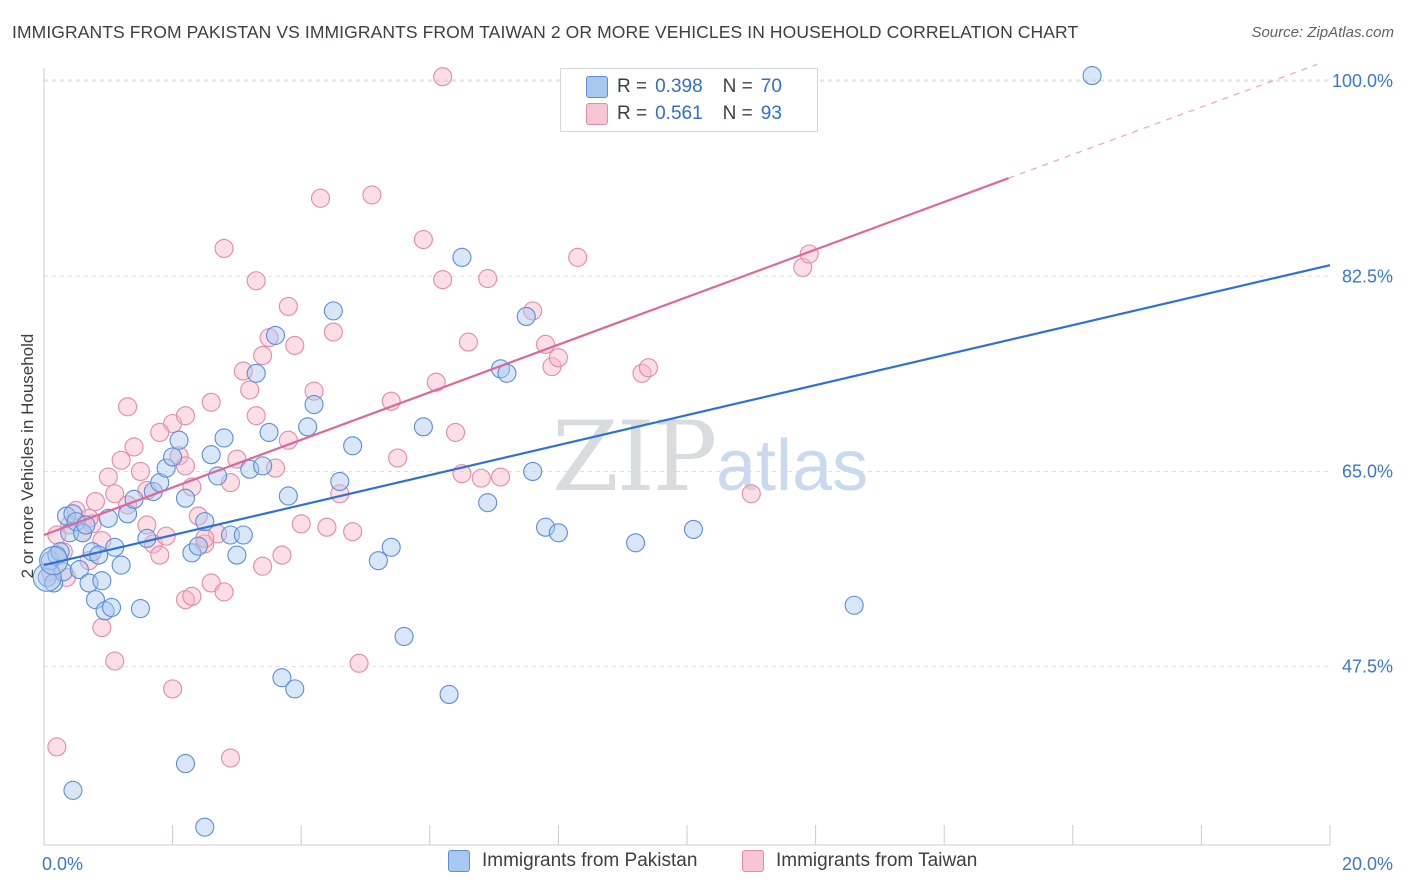 This screenshot has width=1406, height=892. I want to click on legend-n-label: N =, so click(737, 86).